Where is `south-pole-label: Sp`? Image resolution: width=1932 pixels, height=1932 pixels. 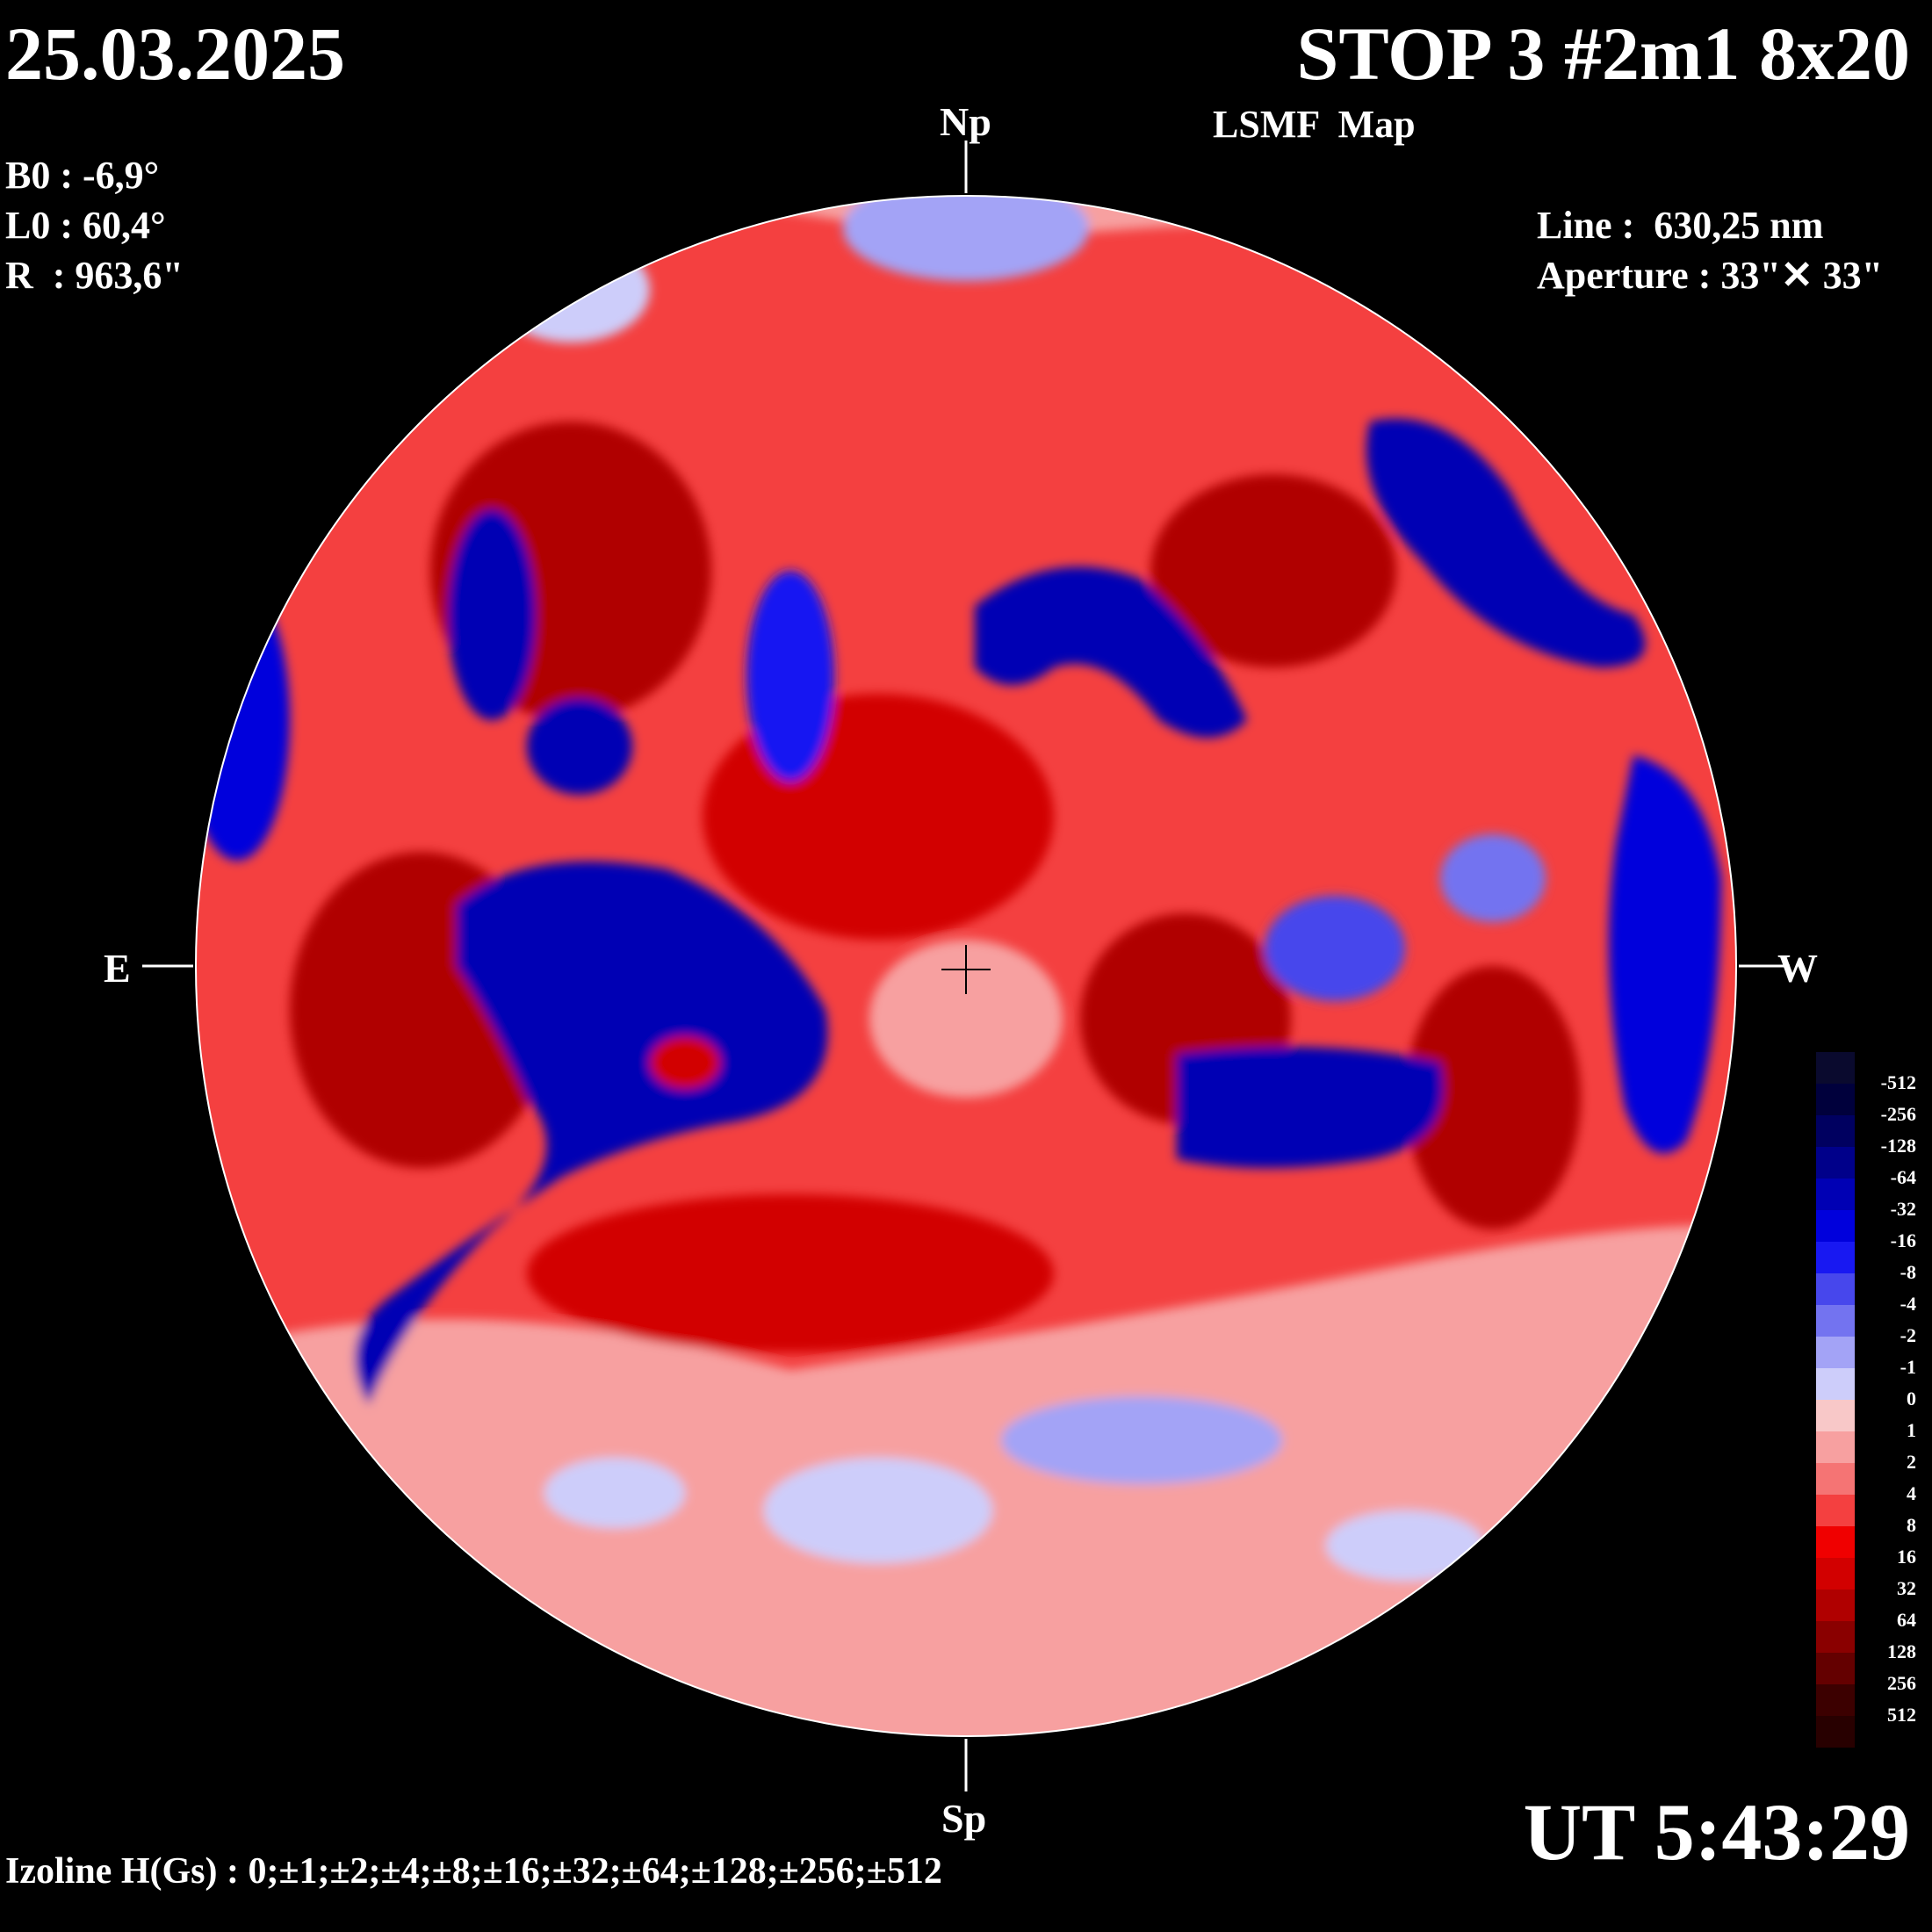 south-pole-label: Sp is located at coordinates (964, 1818).